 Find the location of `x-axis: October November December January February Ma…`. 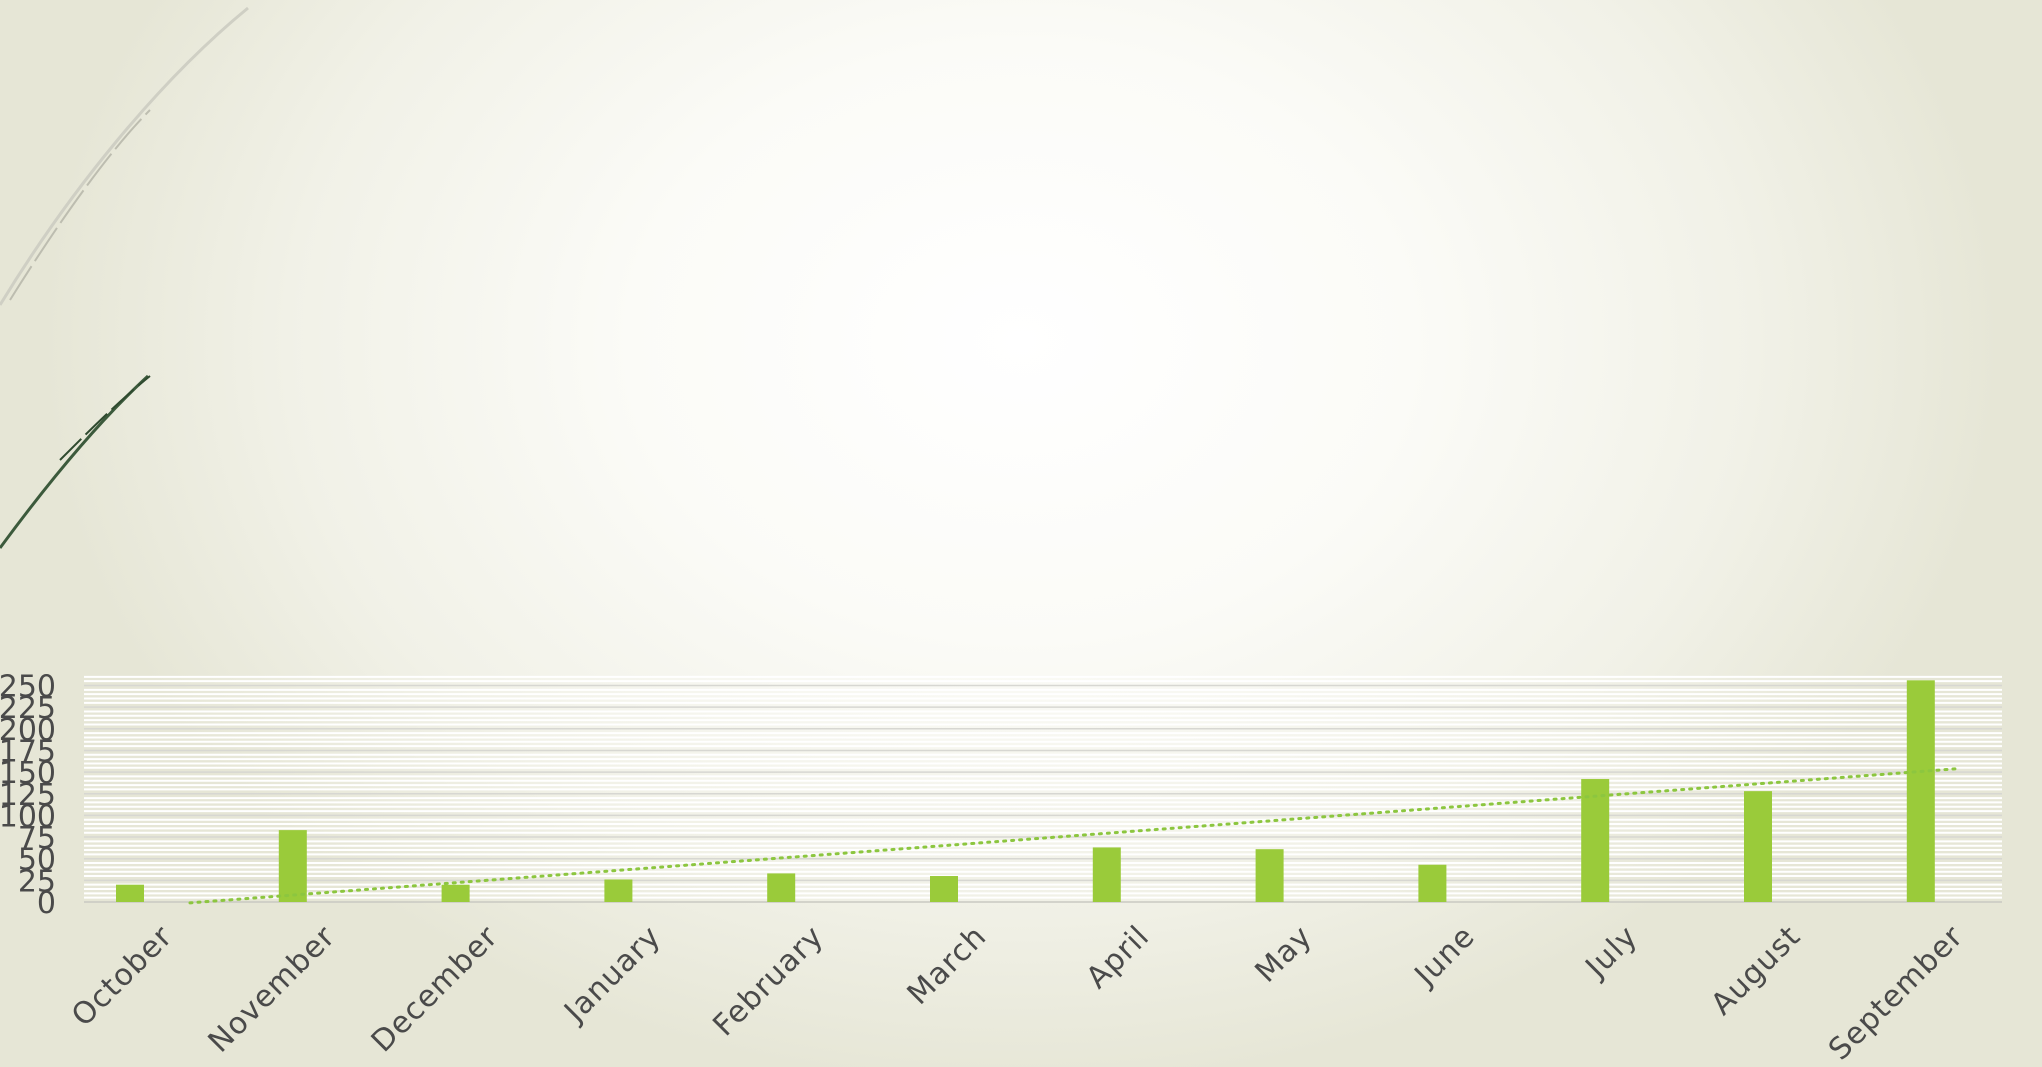

x-axis: October November December January February Ma… is located at coordinates (1017, 993).